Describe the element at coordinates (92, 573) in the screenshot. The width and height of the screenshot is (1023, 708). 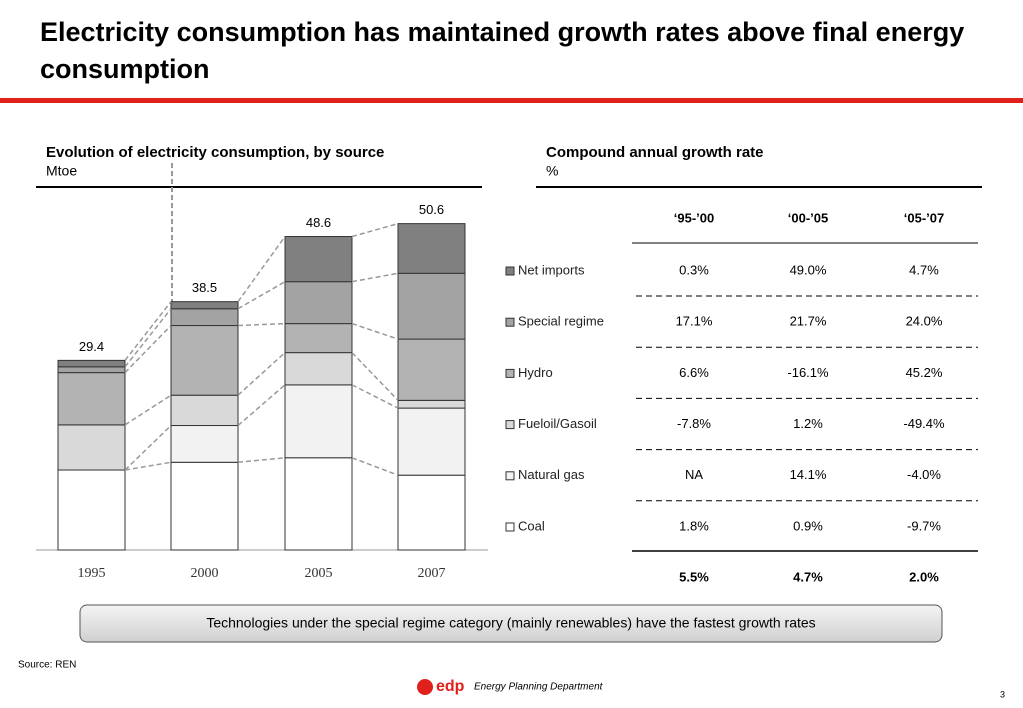
I see `x-tick-label: 1995` at that location.